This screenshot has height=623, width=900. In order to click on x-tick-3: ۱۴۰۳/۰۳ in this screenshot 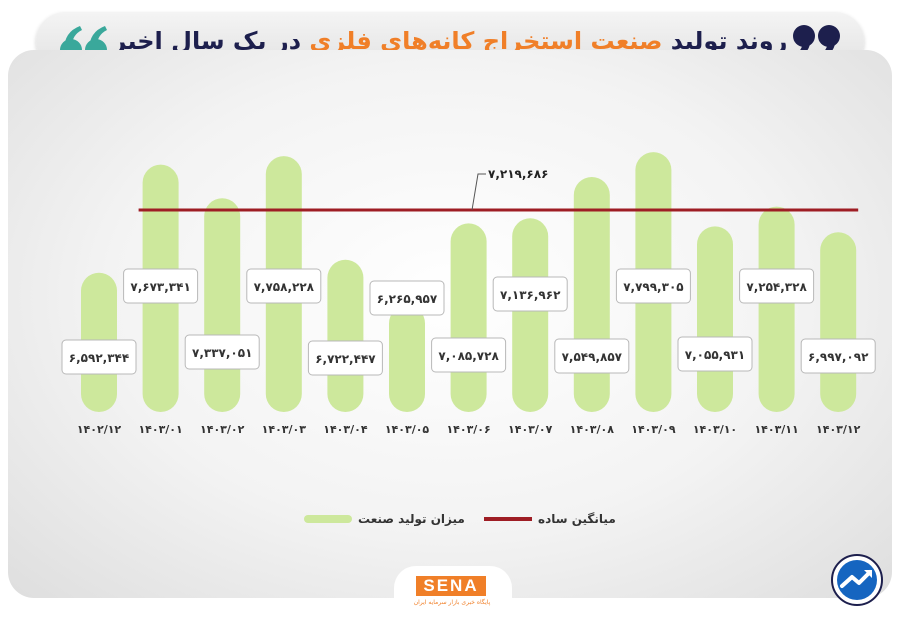, I will do `click(284, 429)`.